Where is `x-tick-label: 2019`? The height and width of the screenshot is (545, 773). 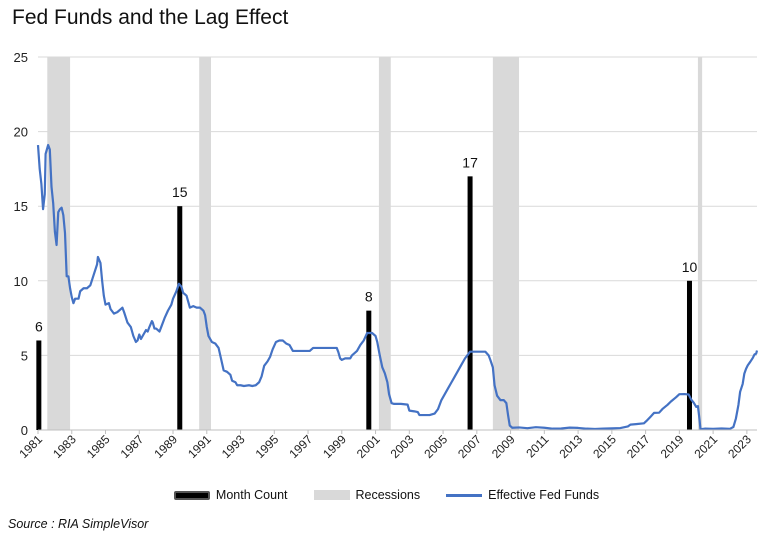
x-tick-label: 2019 is located at coordinates (672, 446).